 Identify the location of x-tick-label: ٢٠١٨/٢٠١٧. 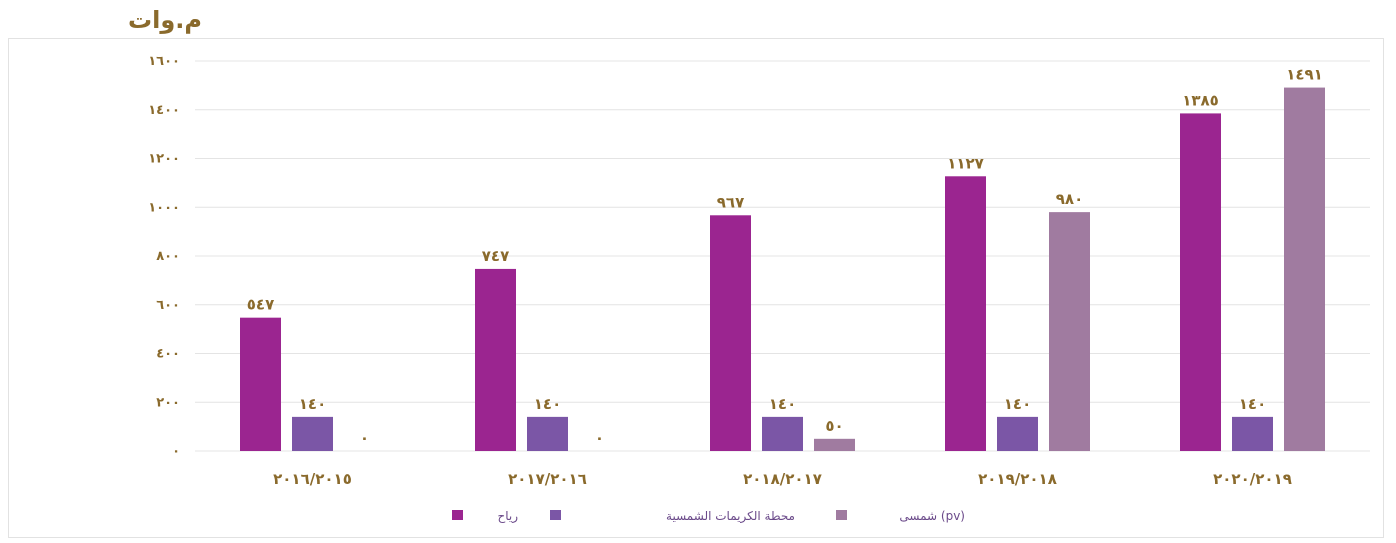
(782, 479).